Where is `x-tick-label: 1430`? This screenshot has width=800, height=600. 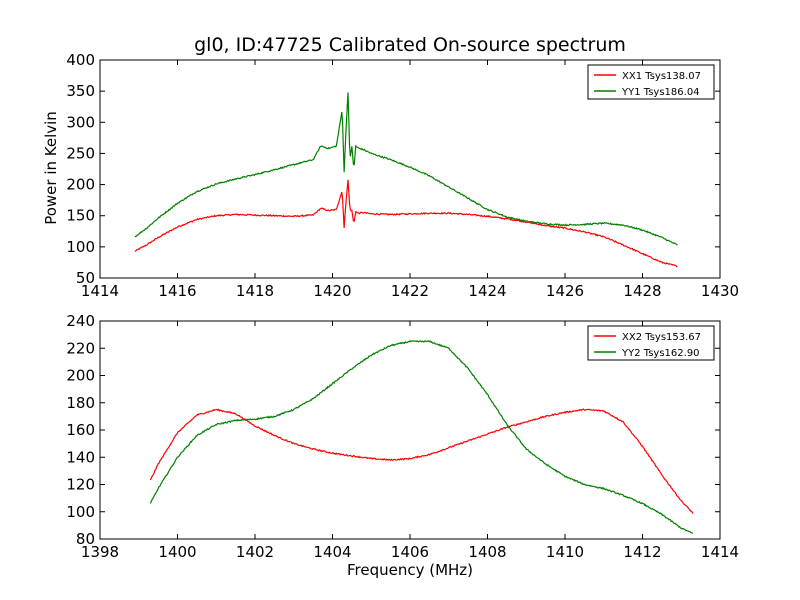
x-tick-label: 1430 is located at coordinates (720, 291).